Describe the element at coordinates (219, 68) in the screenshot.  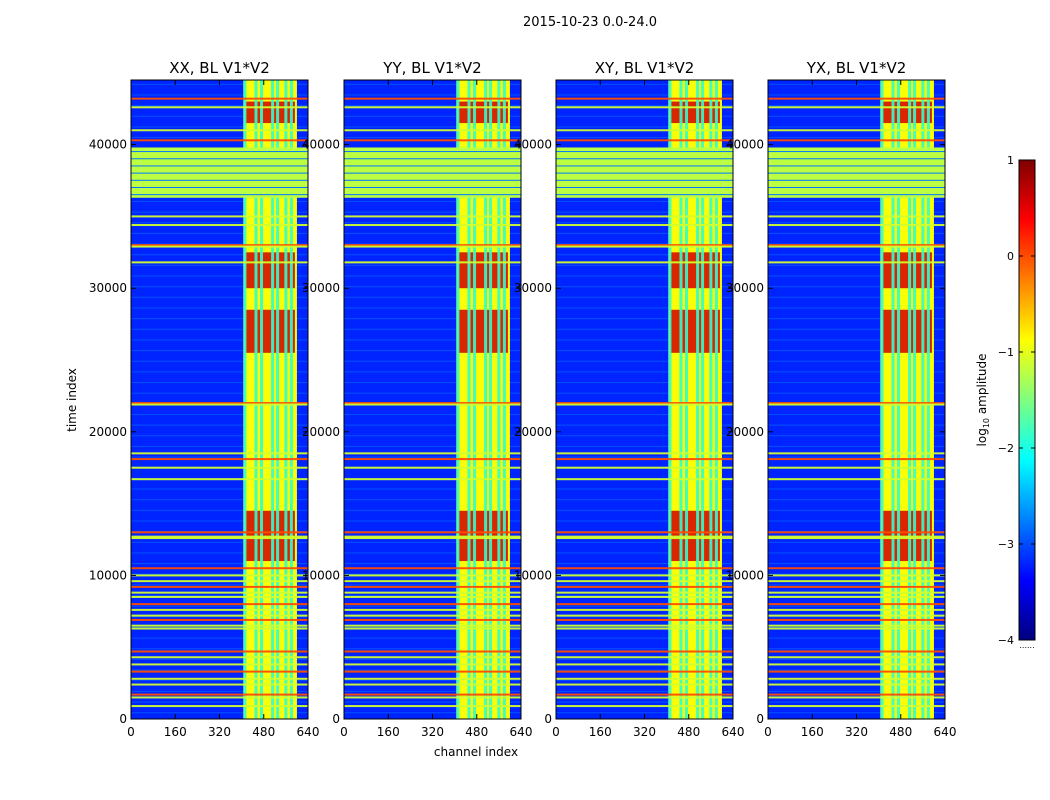
I see `panel-title: XX, BL V1*V2` at that location.